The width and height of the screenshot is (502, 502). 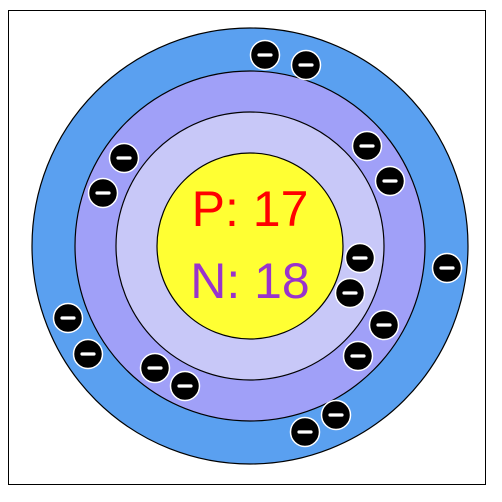 I want to click on proton-count-label: P: 17, so click(x=250, y=209).